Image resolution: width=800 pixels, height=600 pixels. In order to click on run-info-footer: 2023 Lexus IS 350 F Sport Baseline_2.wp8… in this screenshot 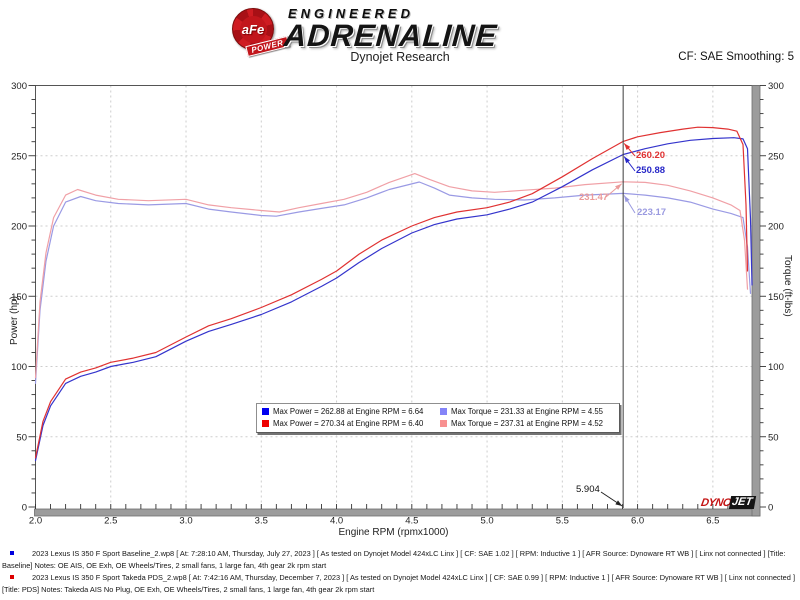, I will do `click(400, 572)`.